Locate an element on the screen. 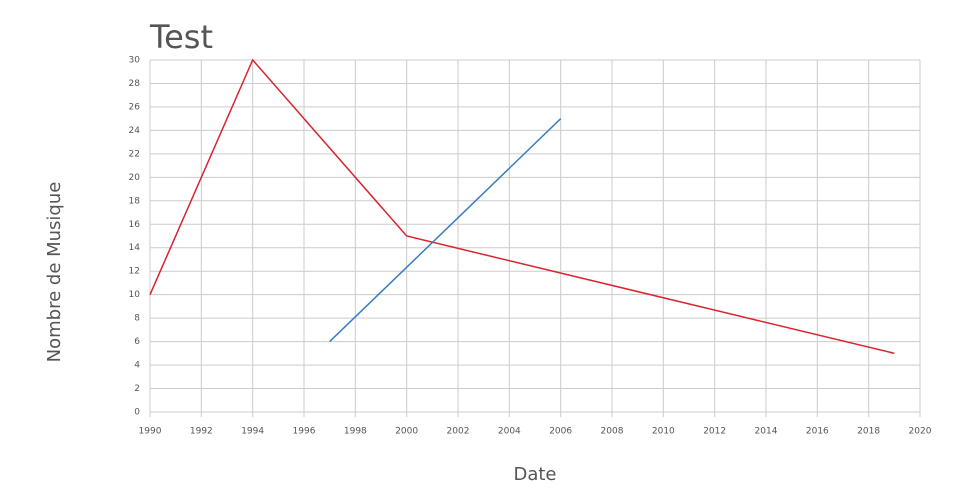 The width and height of the screenshot is (960, 500). y-tick-label: 24 is located at coordinates (135, 131).